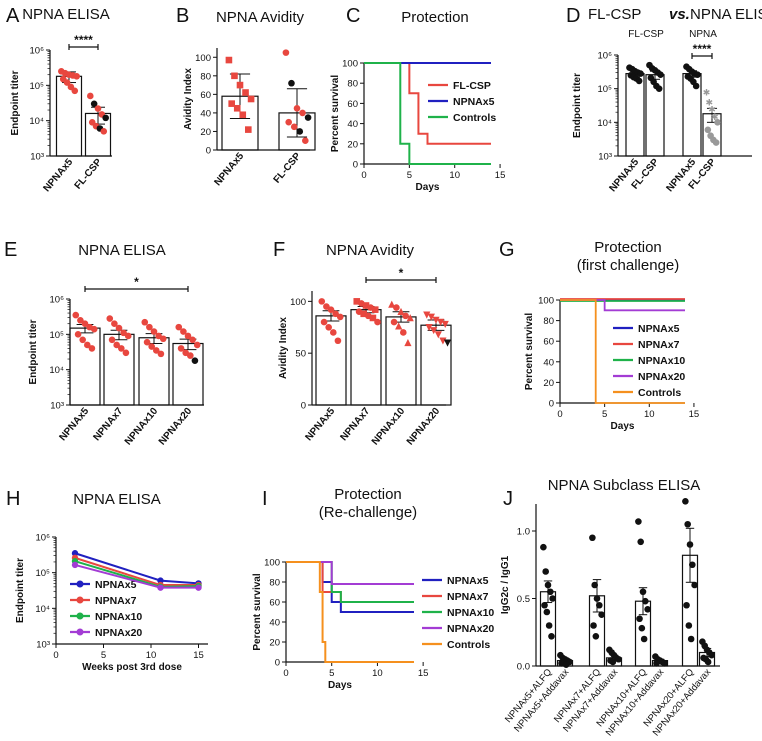 The image size is (762, 741). What do you see at coordinates (136, 282) in the screenshot?
I see `significance-label: *` at bounding box center [136, 282].